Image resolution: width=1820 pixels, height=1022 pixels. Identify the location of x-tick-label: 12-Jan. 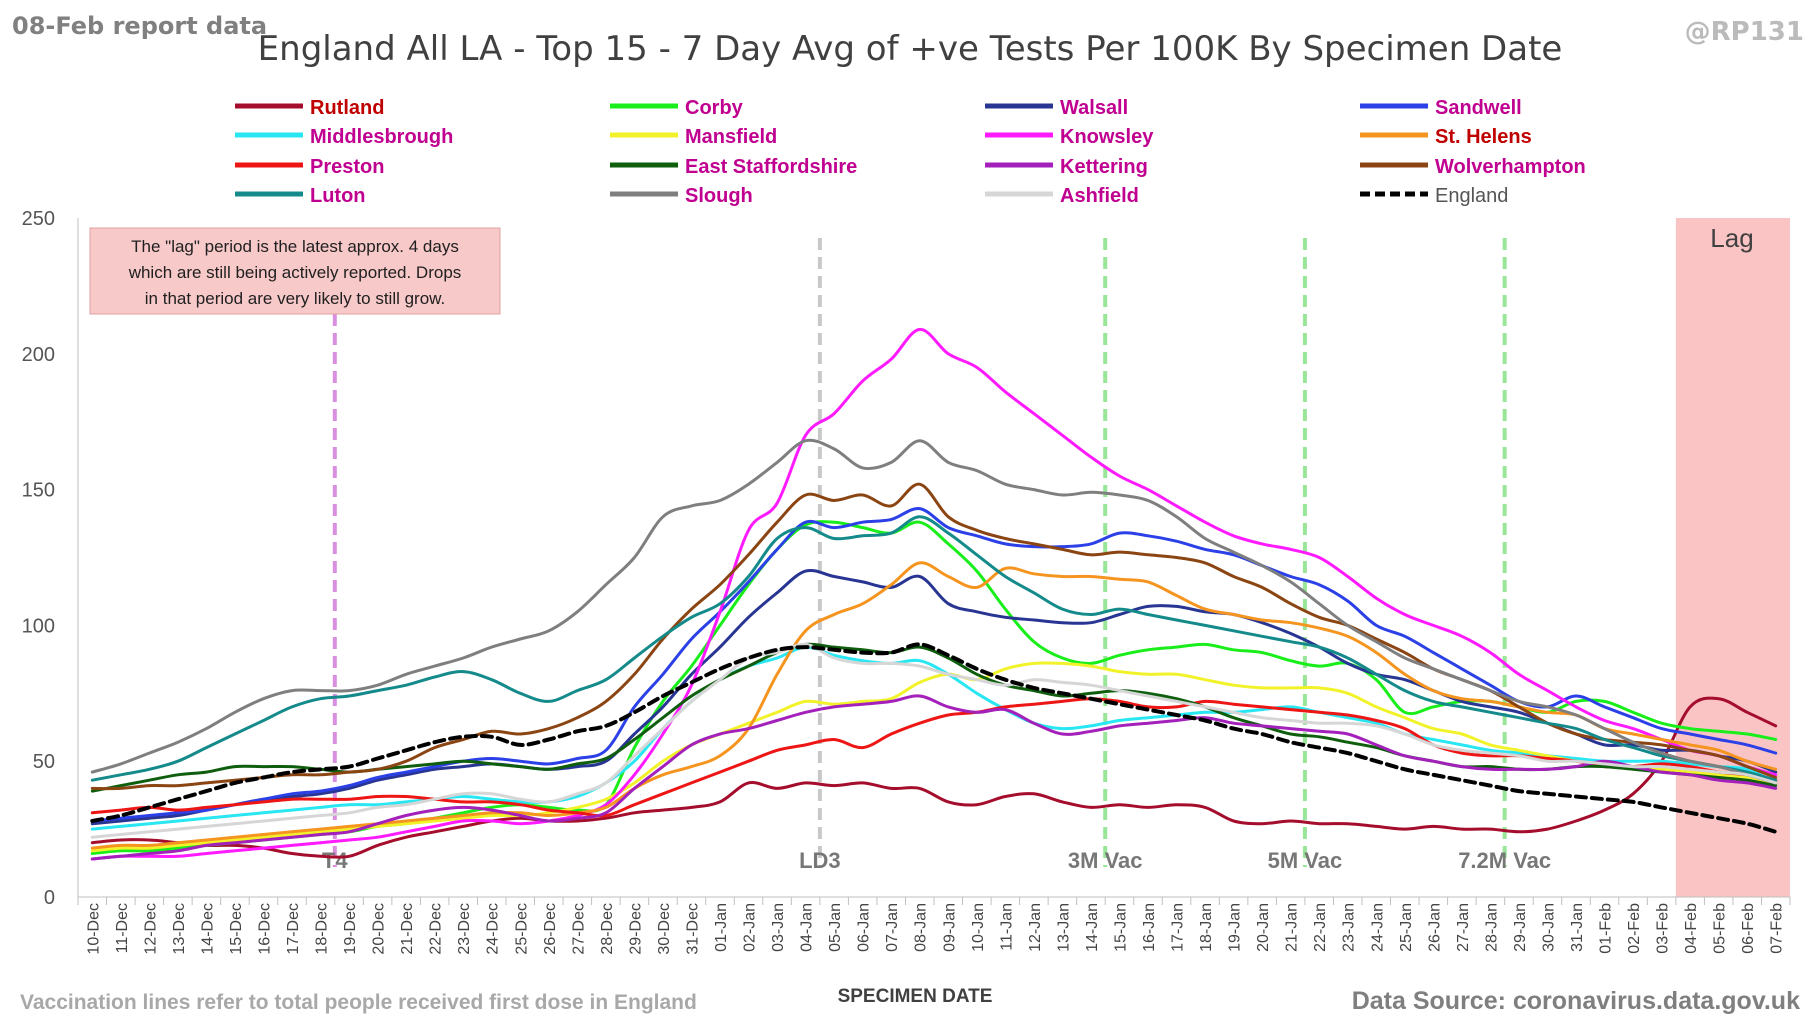
(1035, 927).